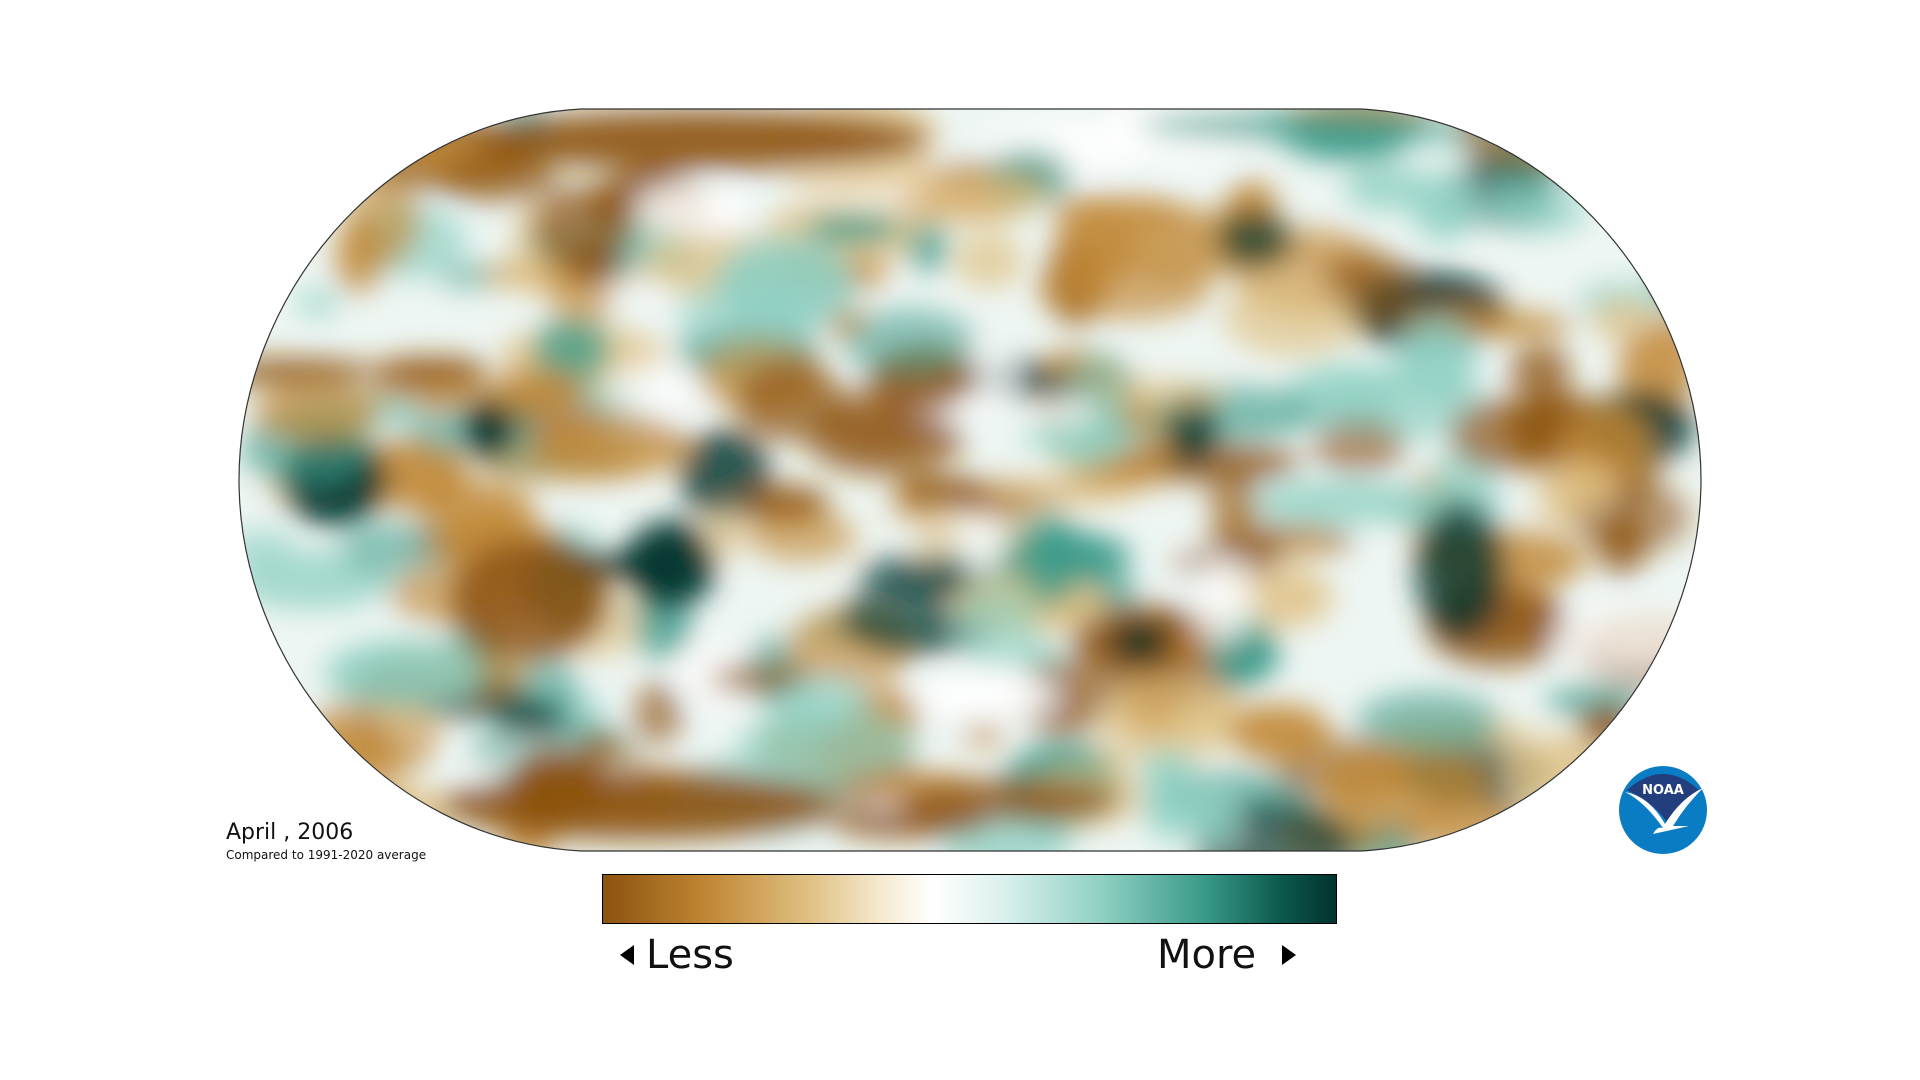 This screenshot has height=1080, width=1920. What do you see at coordinates (1289, 955) in the screenshot?
I see `right-arrow-icon` at bounding box center [1289, 955].